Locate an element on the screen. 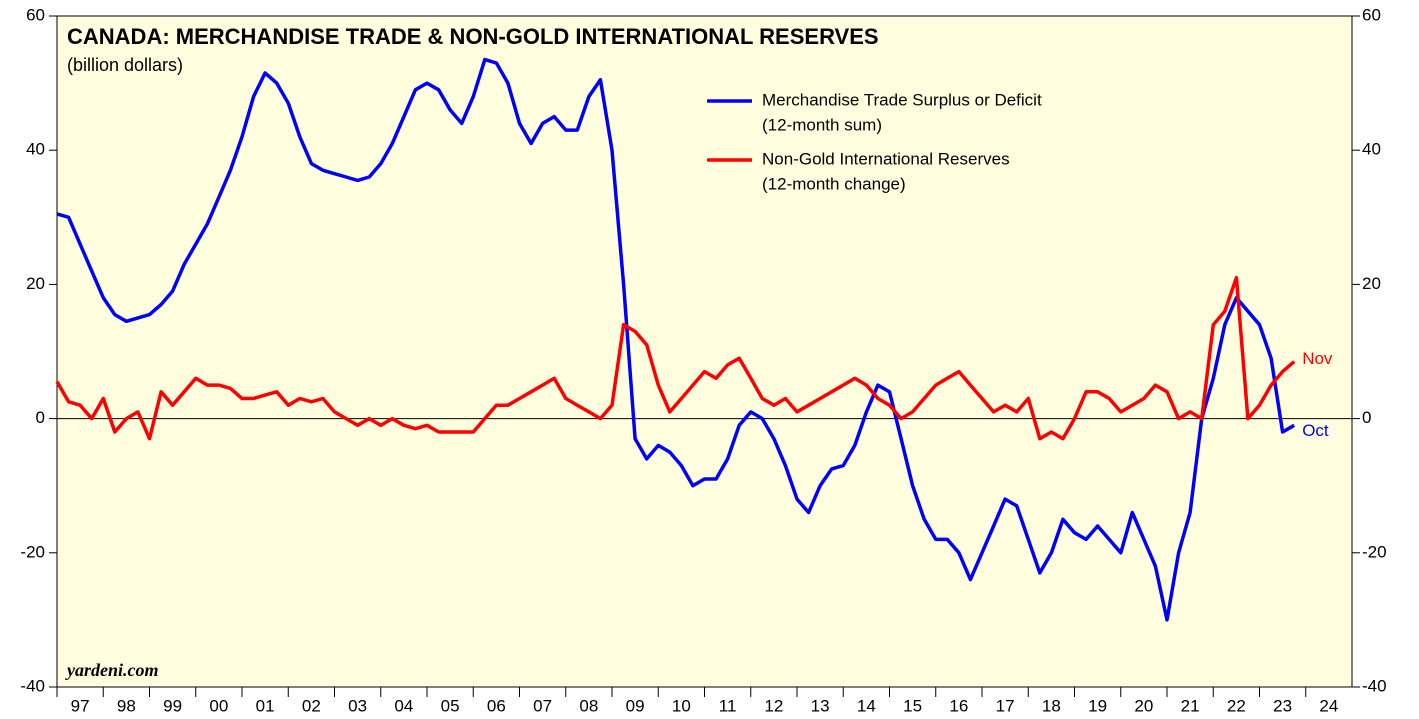  x-tick-label: 08 is located at coordinates (588, 705).